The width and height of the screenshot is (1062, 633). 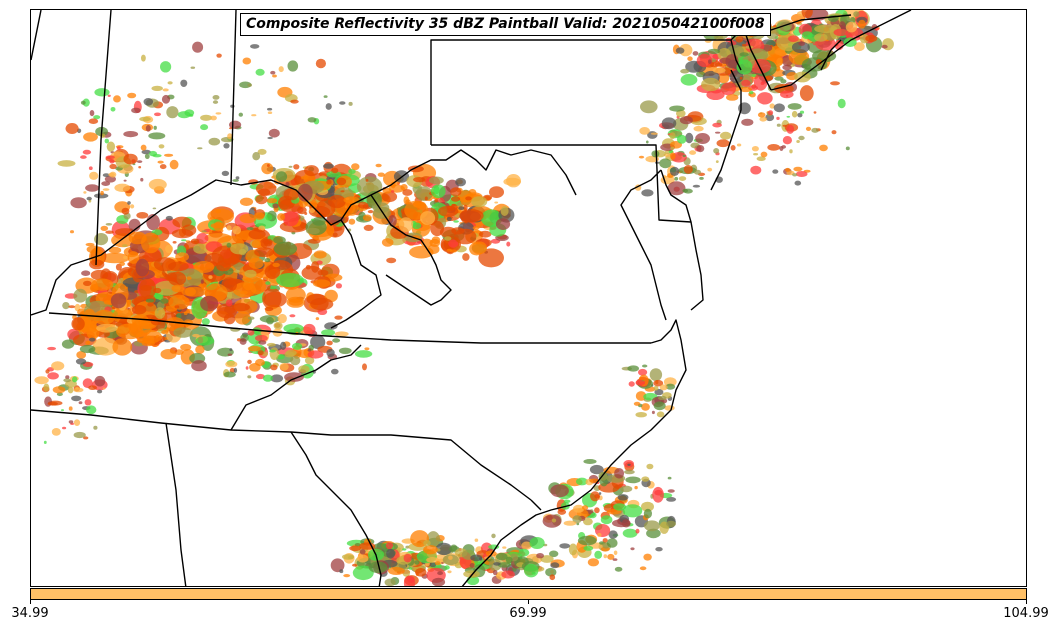 I want to click on border-ga-al, so click(x=176, y=504).